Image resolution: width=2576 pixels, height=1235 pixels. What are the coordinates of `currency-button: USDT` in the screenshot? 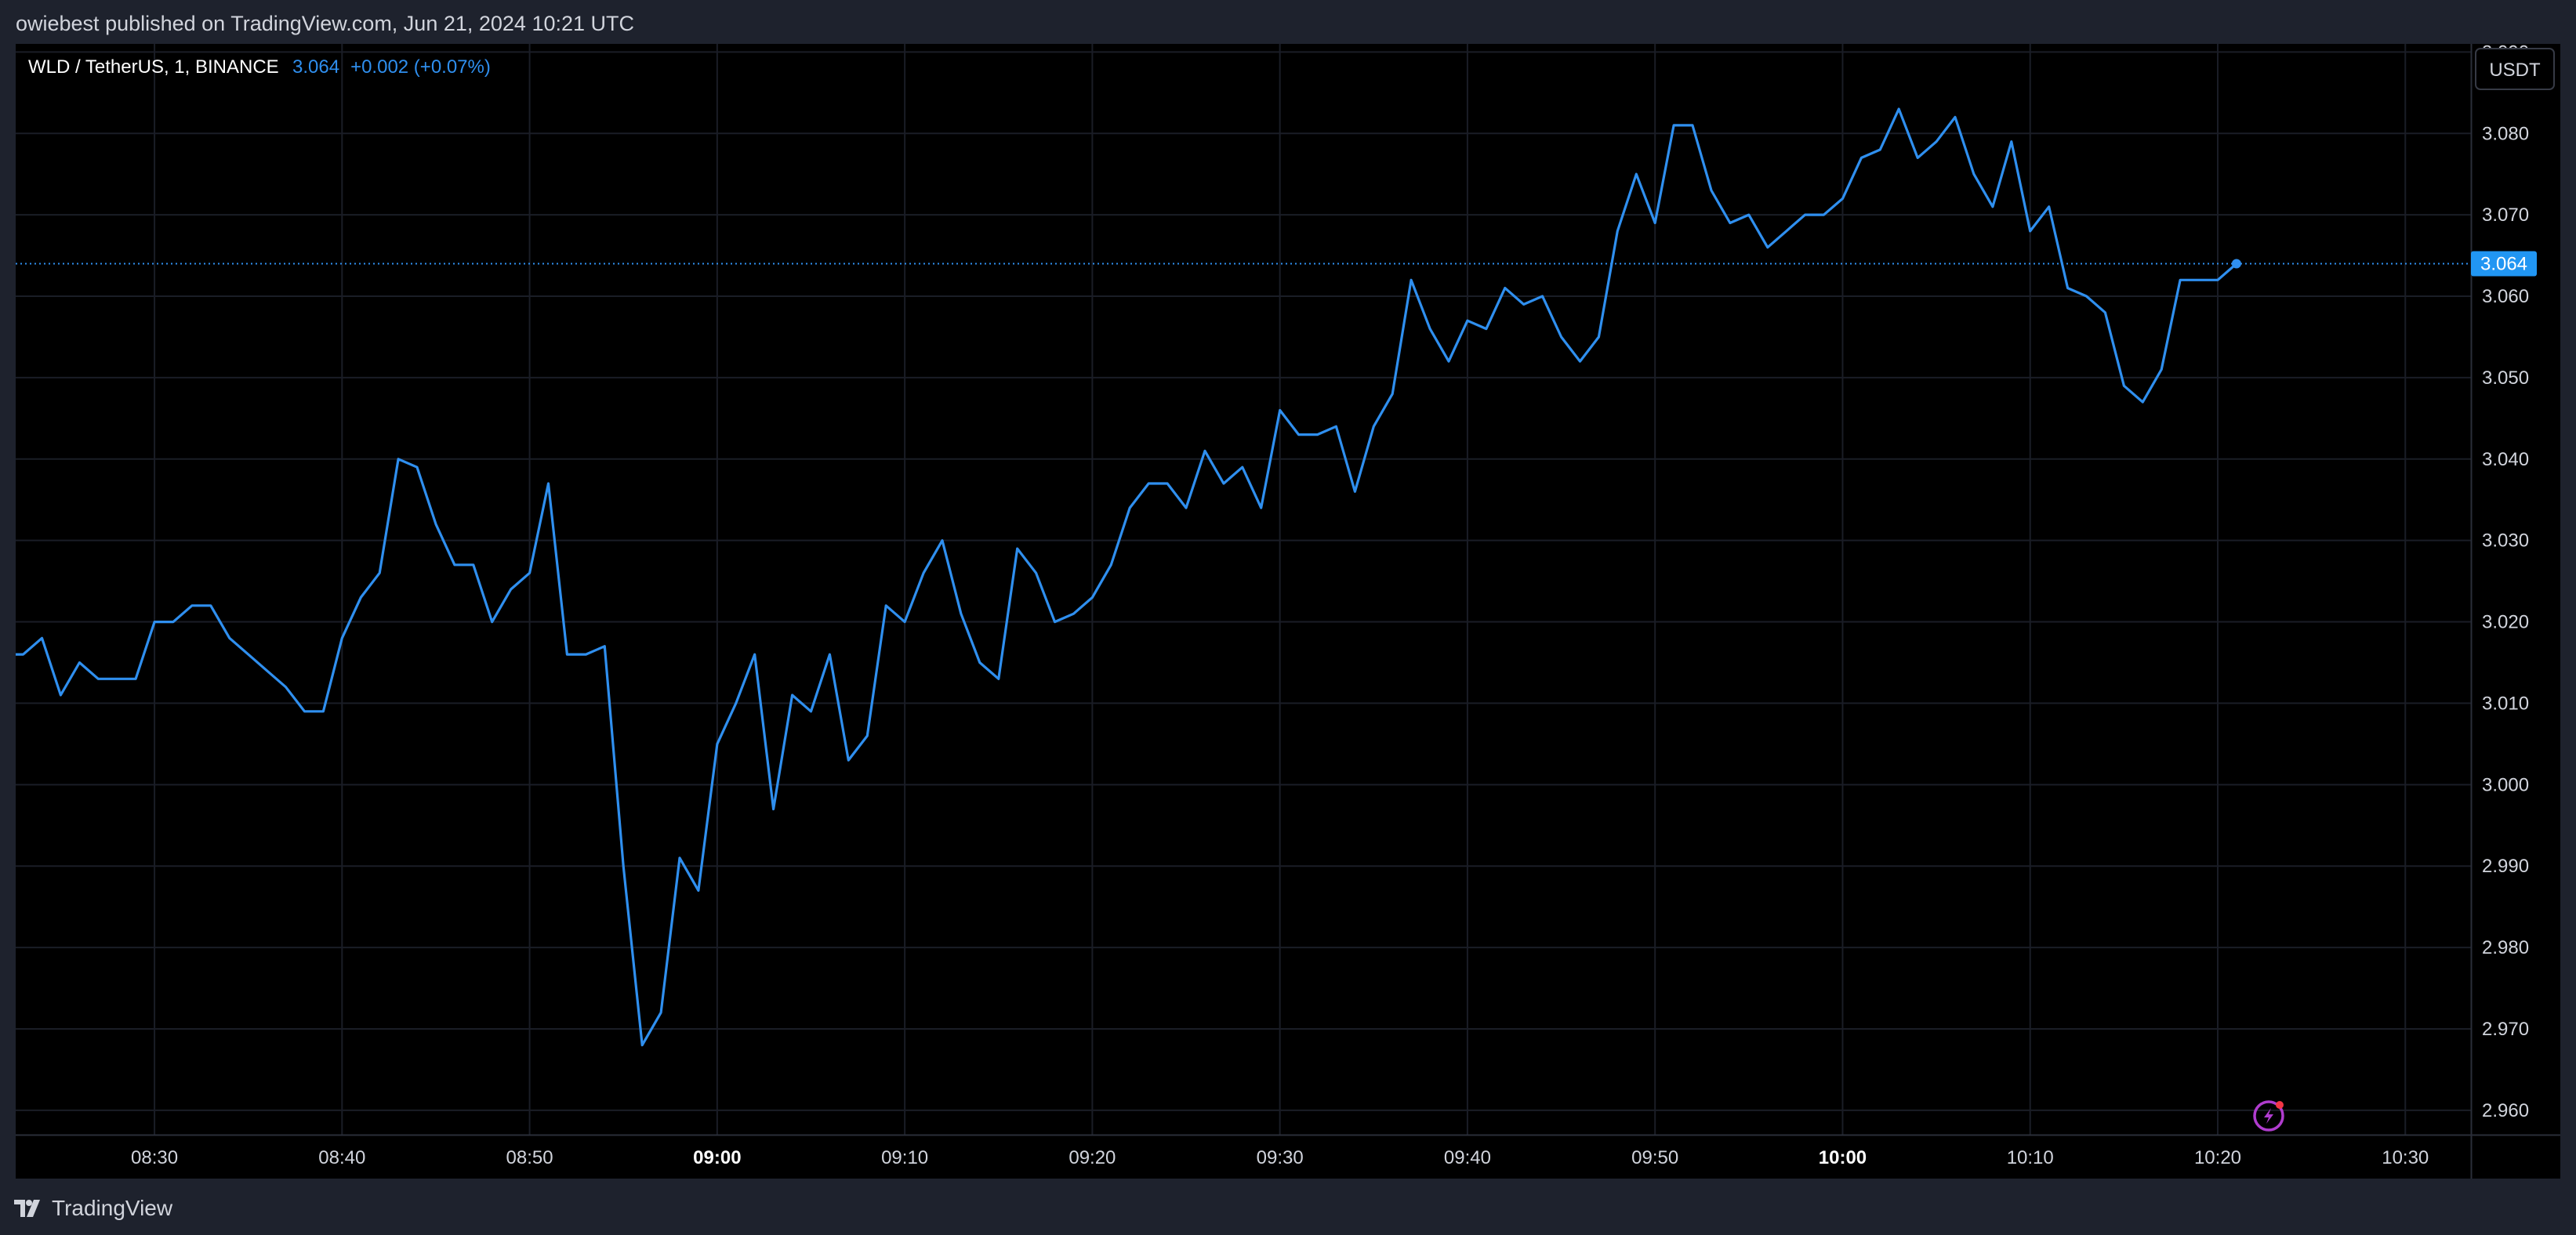 It's located at (2515, 69).